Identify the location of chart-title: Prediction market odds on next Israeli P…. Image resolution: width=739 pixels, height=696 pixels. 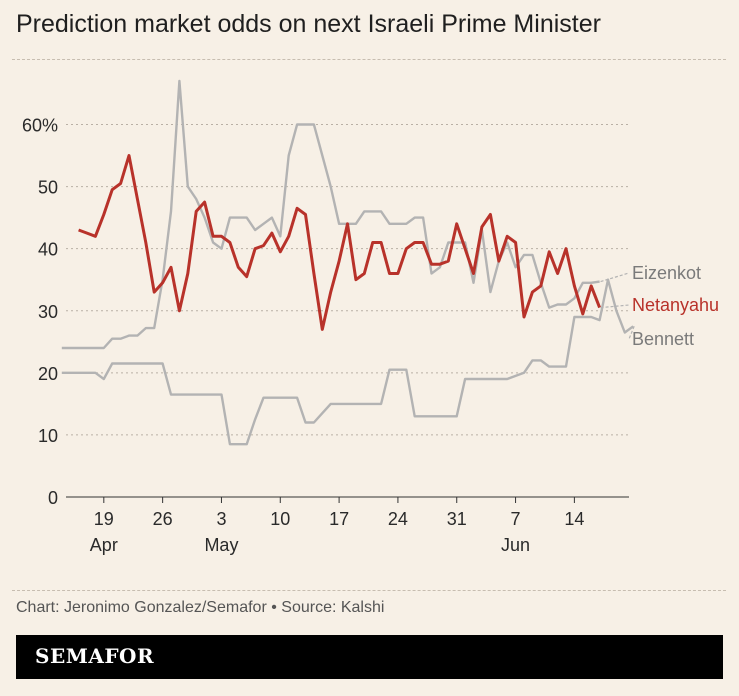
(308, 24).